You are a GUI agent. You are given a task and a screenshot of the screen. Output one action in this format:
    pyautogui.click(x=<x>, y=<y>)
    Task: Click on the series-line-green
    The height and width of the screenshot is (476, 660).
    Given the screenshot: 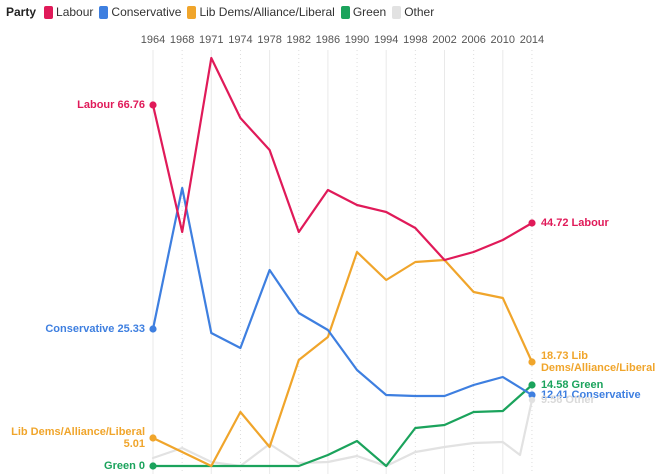 What is the action you would take?
    pyautogui.click(x=342, y=425)
    